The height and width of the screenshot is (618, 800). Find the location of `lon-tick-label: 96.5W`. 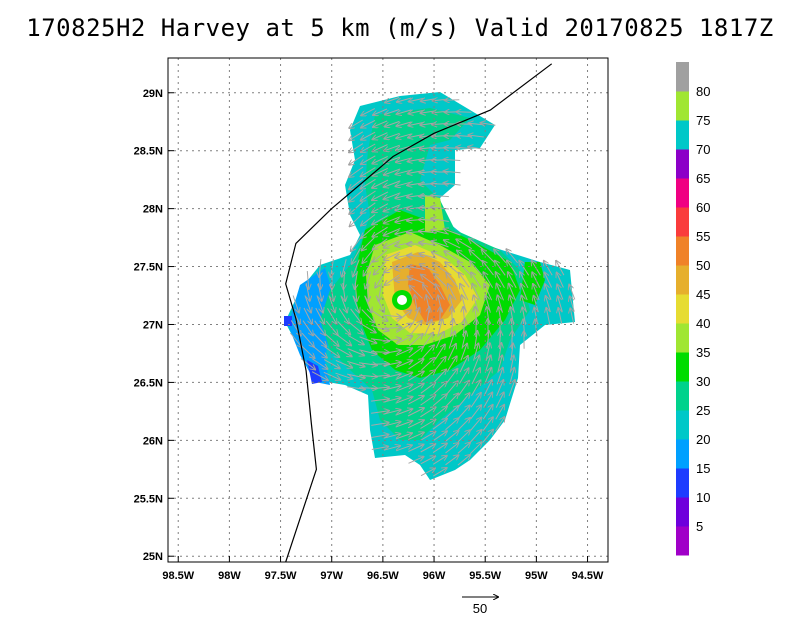

lon-tick-label: 96.5W is located at coordinates (383, 576).